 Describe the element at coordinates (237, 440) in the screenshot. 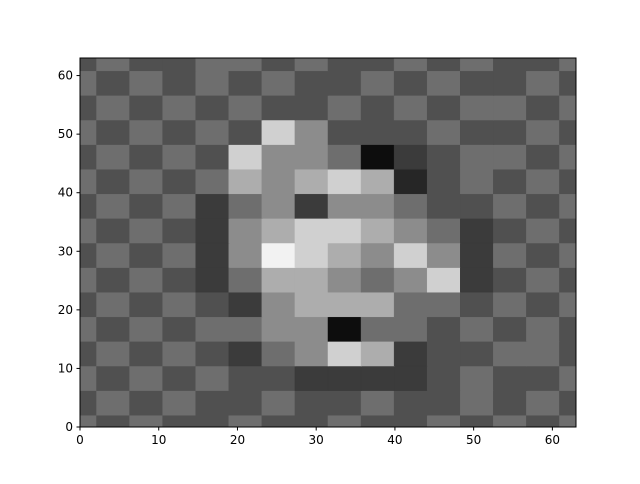

I see `x-tick-label: 20` at that location.